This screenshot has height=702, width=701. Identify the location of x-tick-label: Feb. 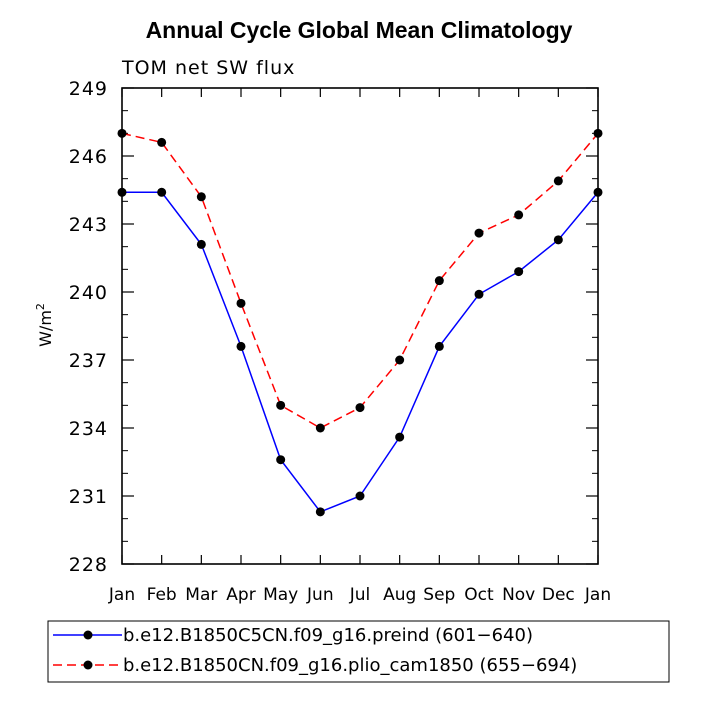
(162, 595).